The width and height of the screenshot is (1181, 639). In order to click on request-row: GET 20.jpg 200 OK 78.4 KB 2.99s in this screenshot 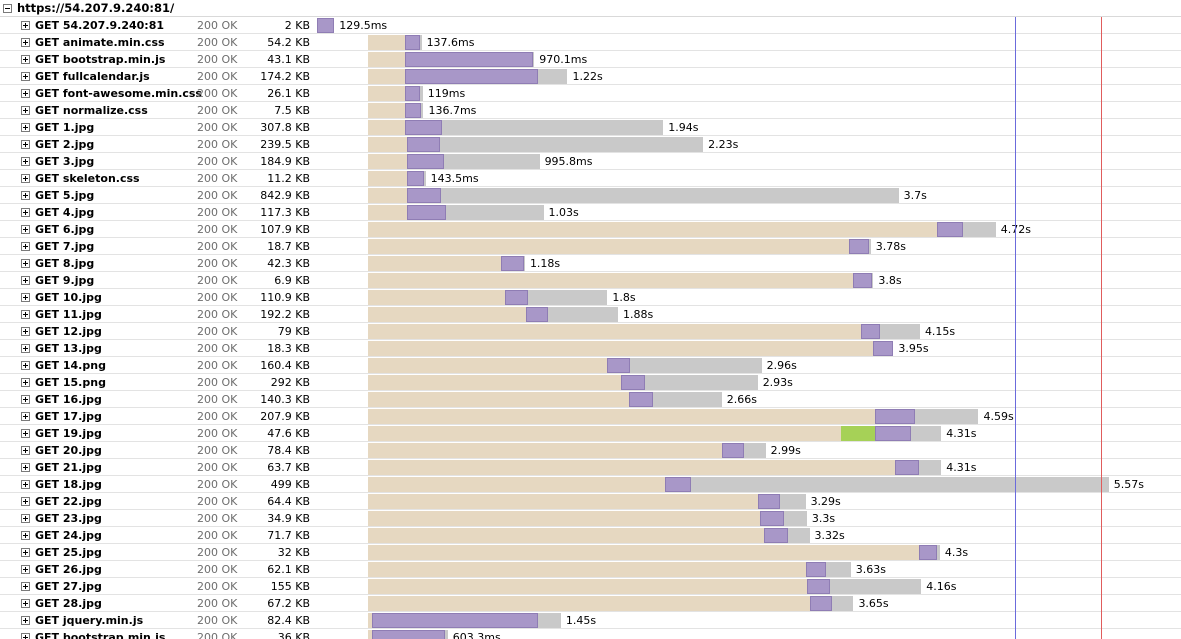, I will do `click(590, 450)`.